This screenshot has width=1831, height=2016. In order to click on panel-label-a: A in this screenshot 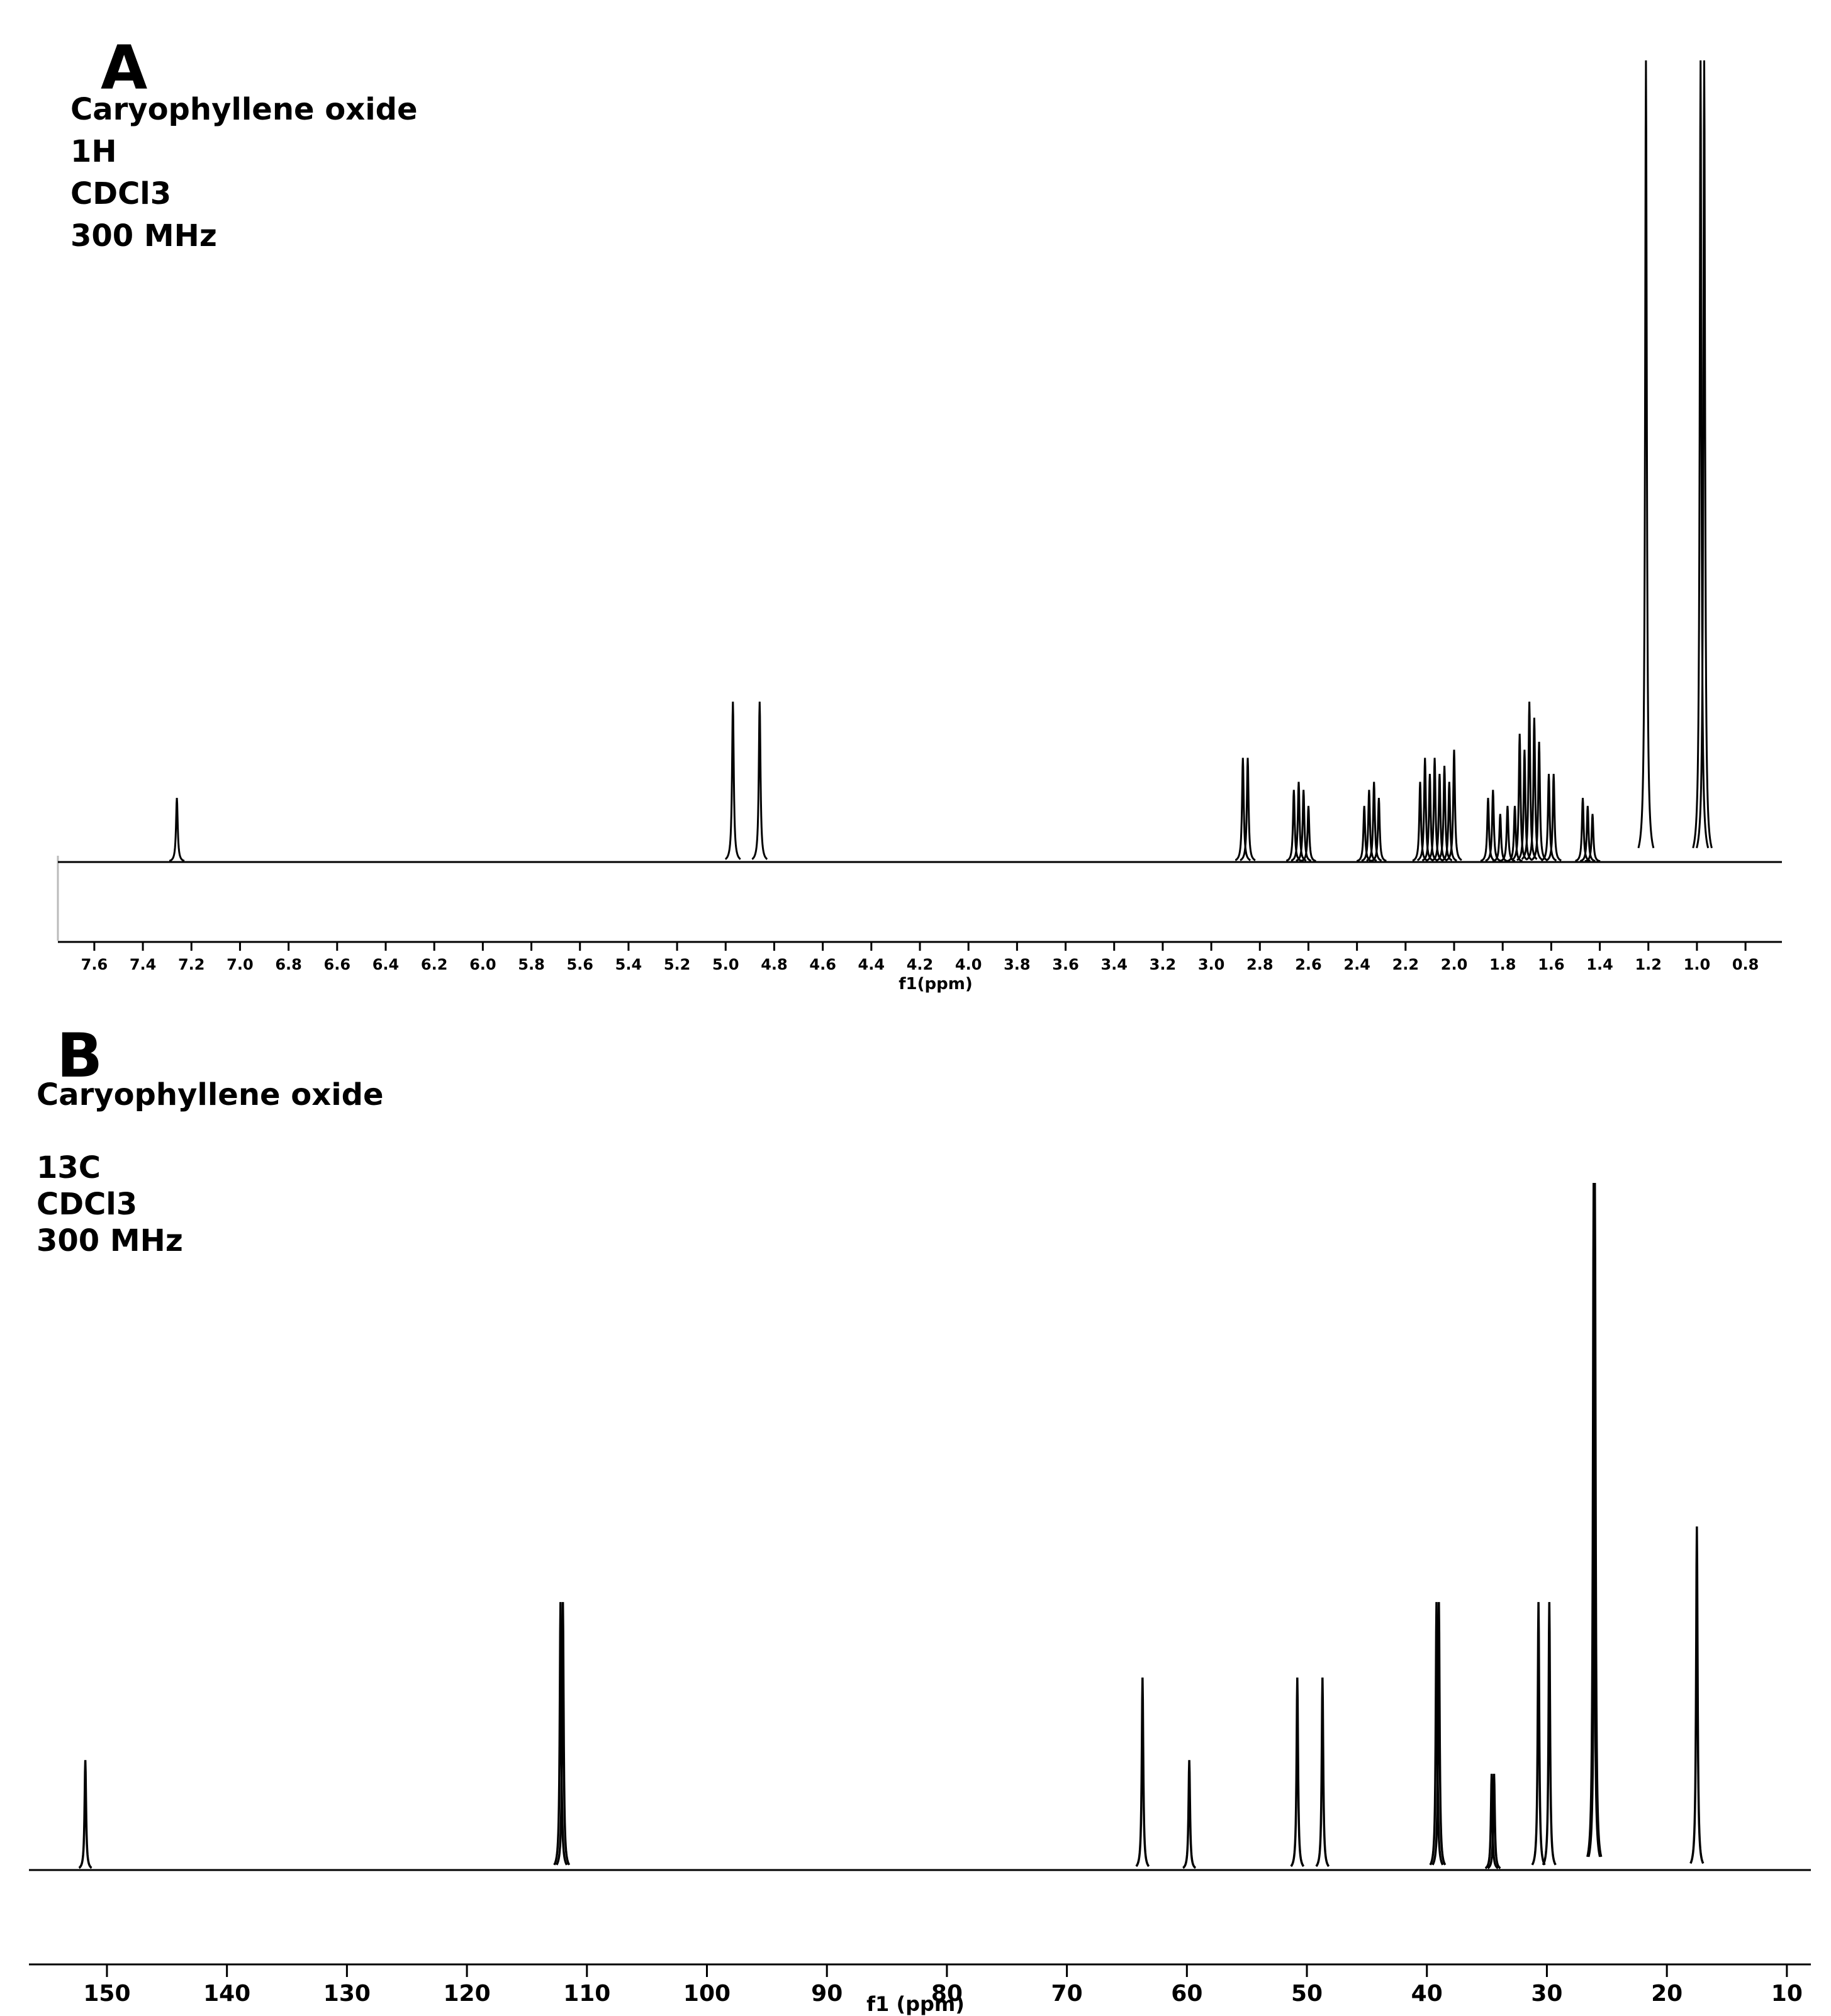, I will do `click(124, 68)`.